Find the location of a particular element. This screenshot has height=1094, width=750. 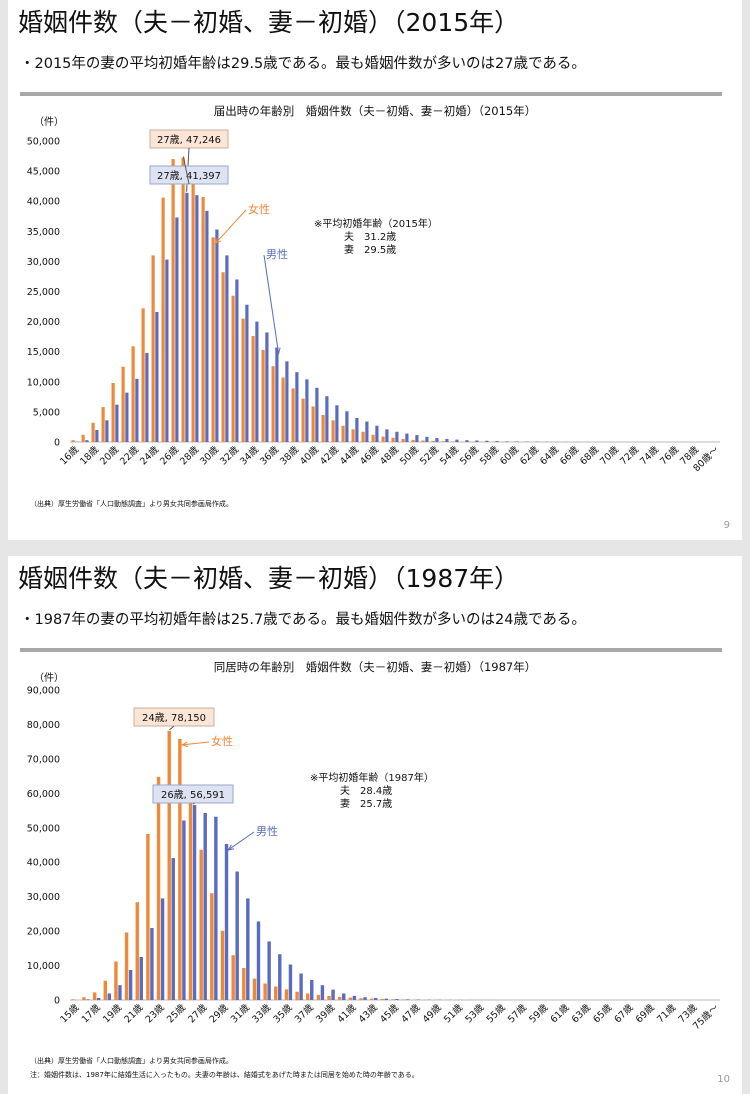

y-tick-label: 40,000 is located at coordinates (43, 202).